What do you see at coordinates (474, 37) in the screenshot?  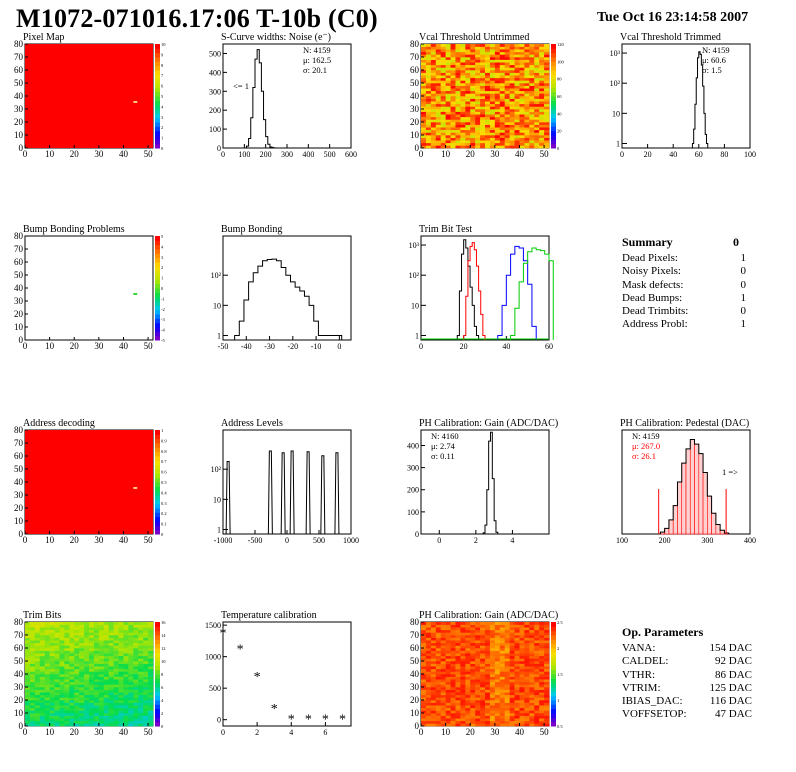 I see `chart-title: Vcal Threshold Untrimmed` at bounding box center [474, 37].